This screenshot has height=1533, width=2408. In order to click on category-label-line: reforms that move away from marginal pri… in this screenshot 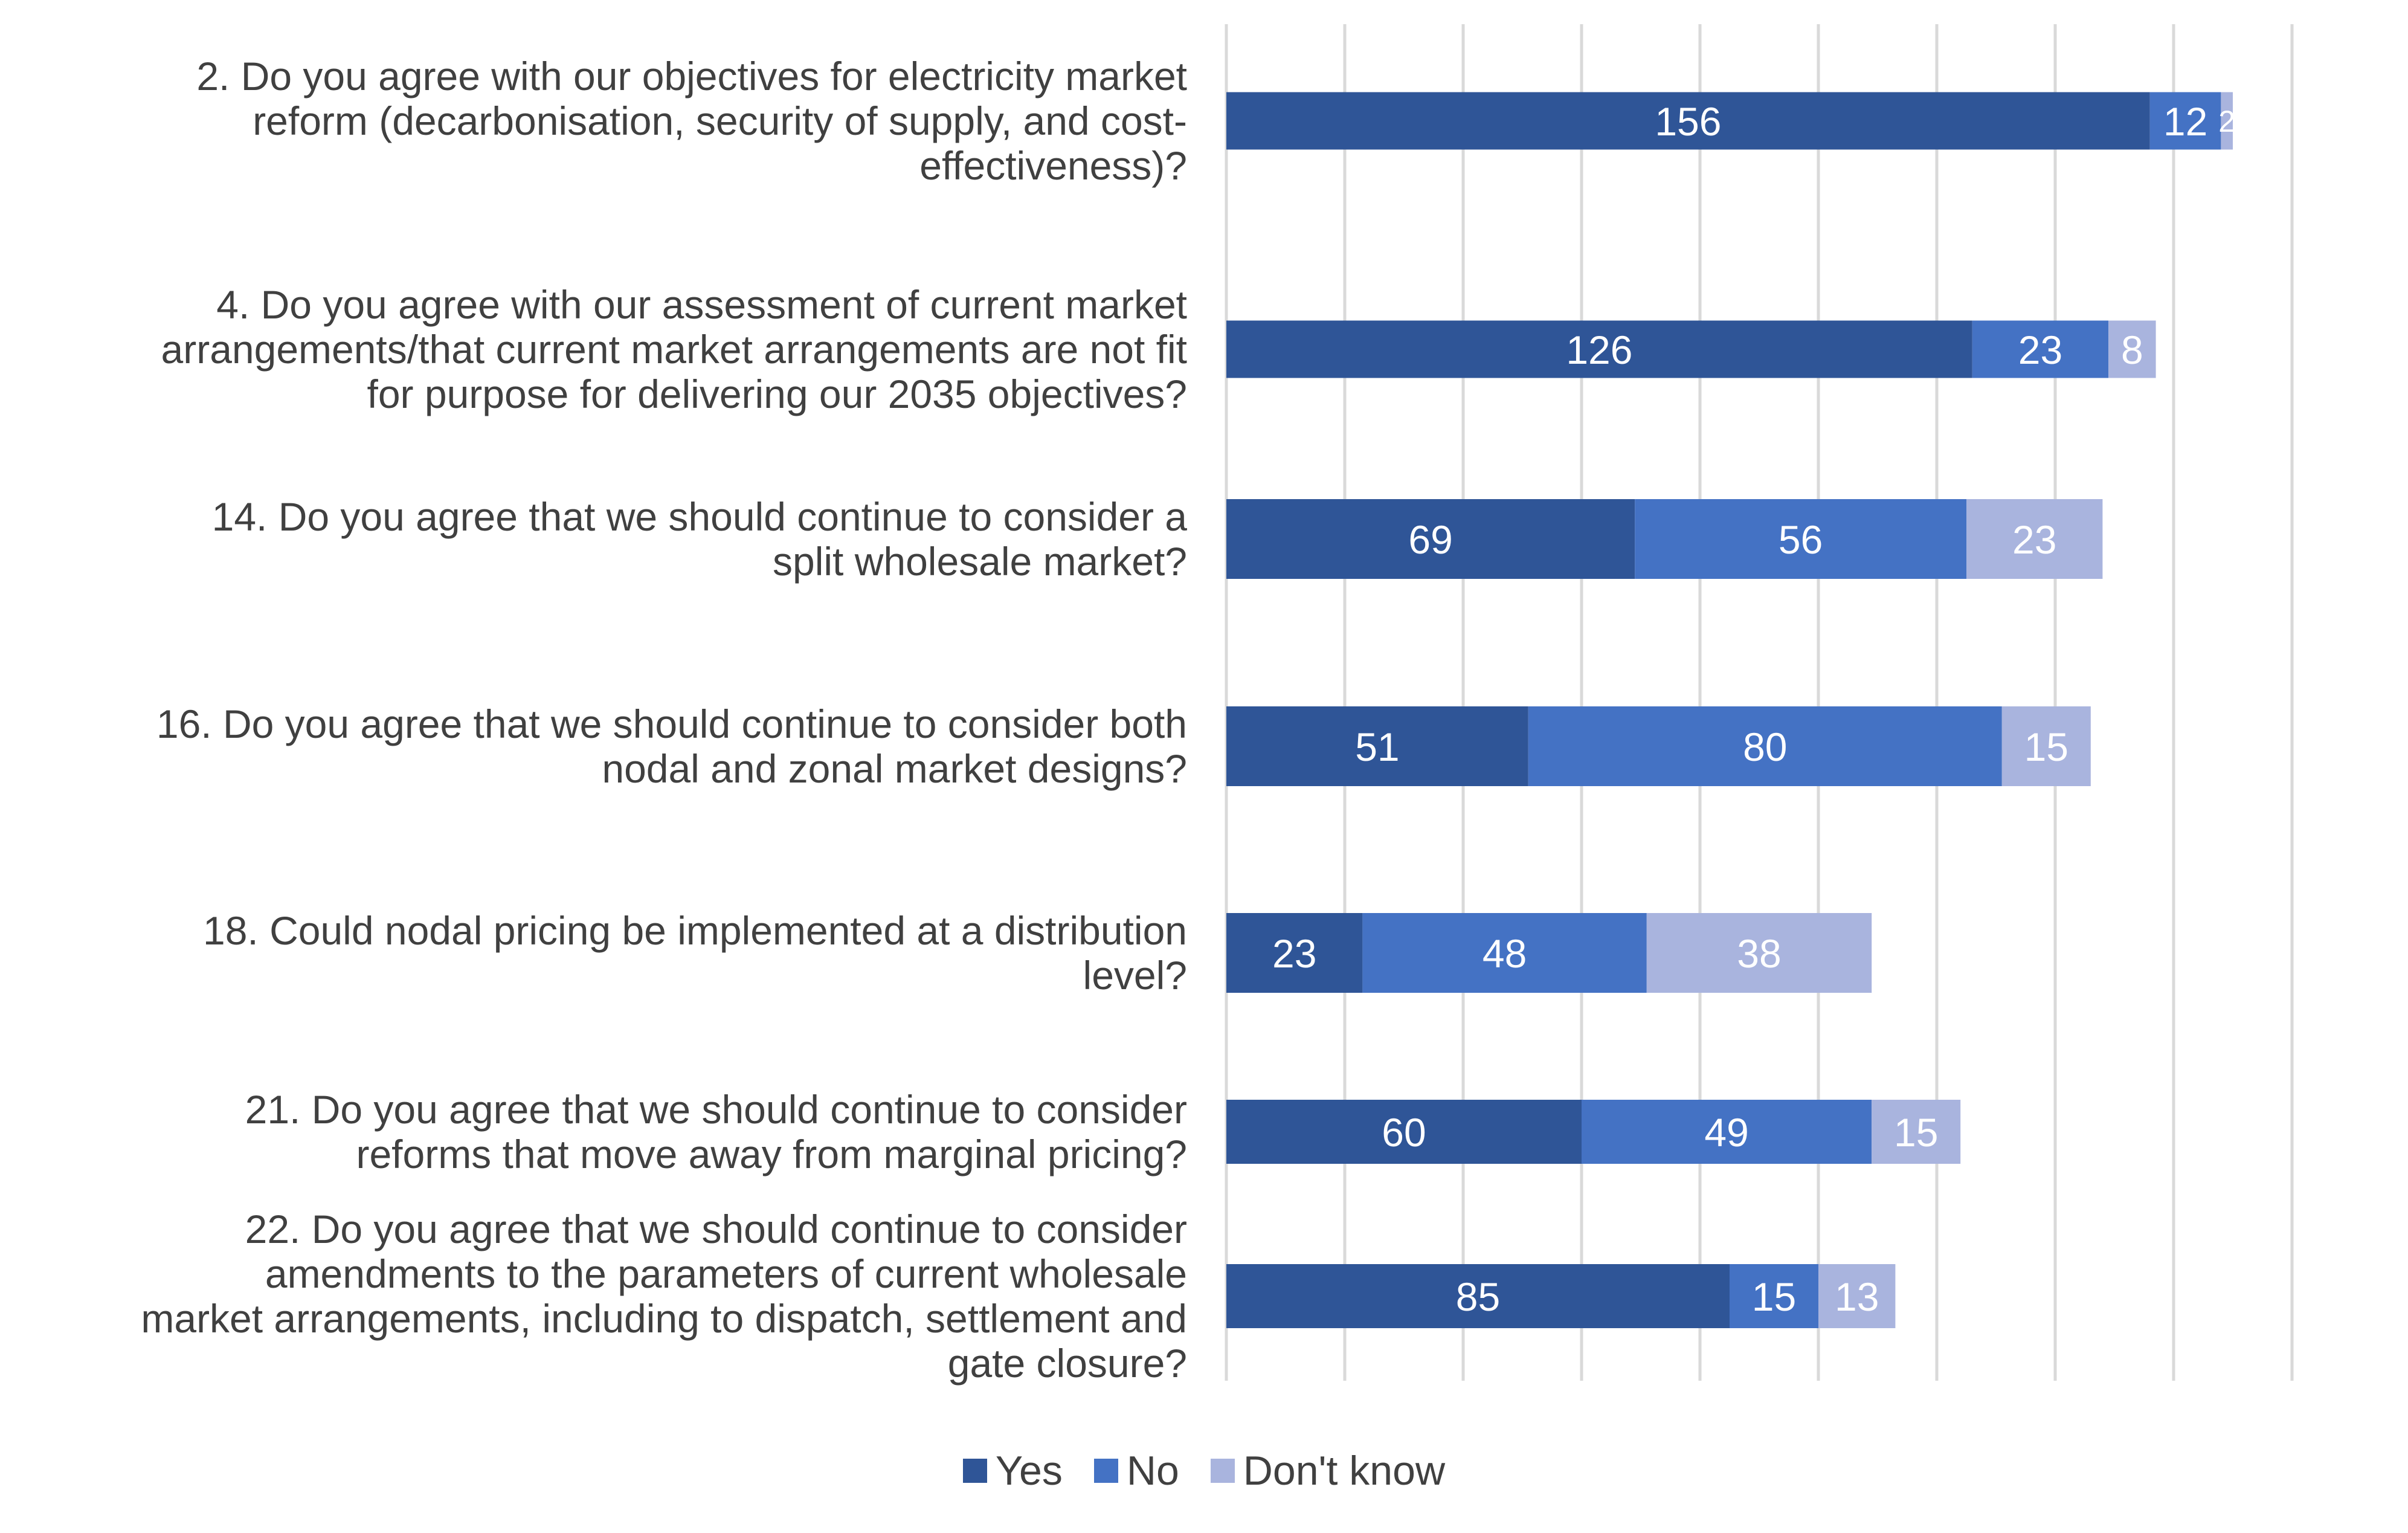, I will do `click(772, 1154)`.